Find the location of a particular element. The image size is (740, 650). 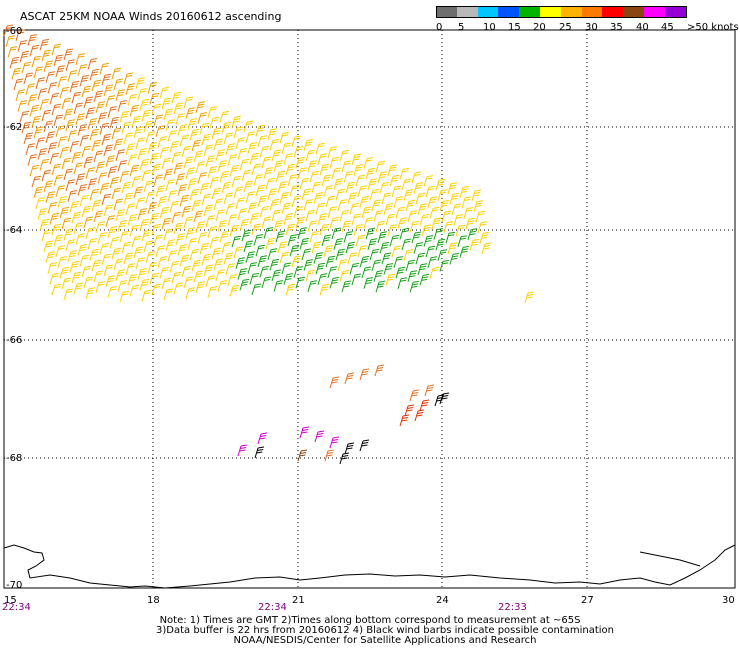

legend-label: >50 knots is located at coordinates (713, 27).